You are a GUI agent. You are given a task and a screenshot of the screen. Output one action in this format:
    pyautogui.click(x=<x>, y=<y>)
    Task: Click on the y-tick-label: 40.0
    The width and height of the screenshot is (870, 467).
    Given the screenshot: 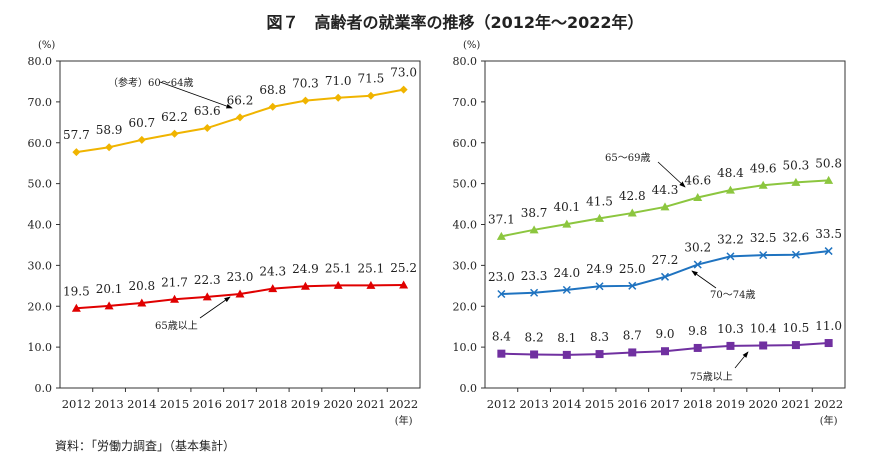 What is the action you would take?
    pyautogui.click(x=465, y=225)
    